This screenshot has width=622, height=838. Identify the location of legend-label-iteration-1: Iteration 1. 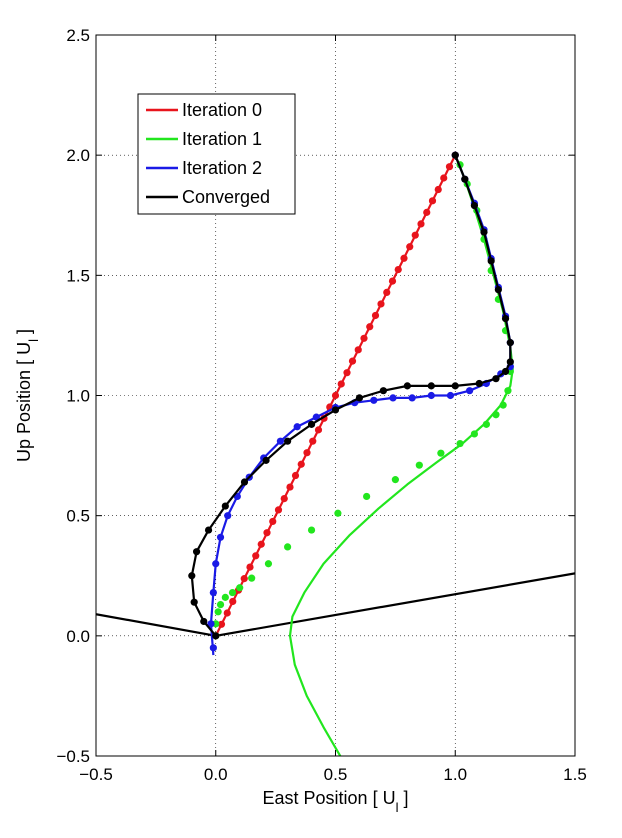
(222, 139).